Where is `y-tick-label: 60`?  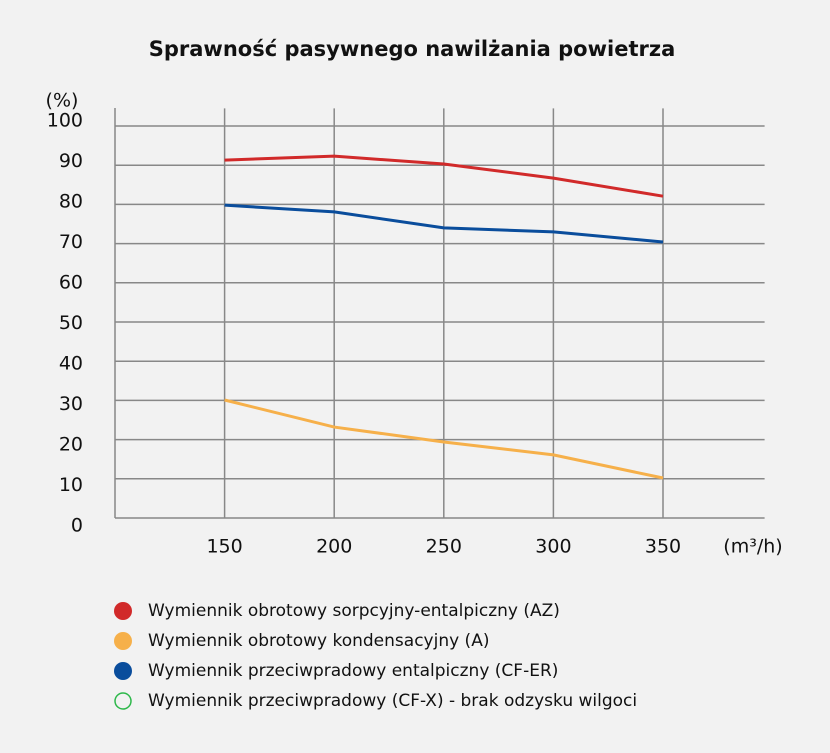 y-tick-label: 60 is located at coordinates (71, 283).